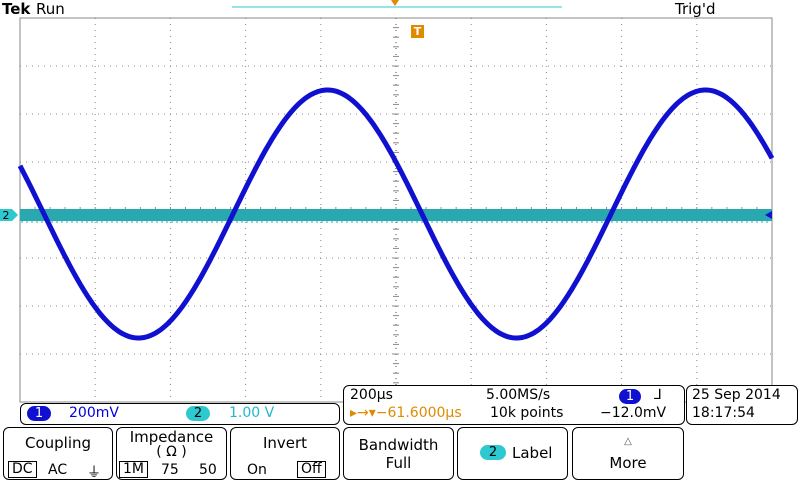  What do you see at coordinates (58, 454) in the screenshot?
I see `coupling-menu: Coupling DC AC ⏚` at bounding box center [58, 454].